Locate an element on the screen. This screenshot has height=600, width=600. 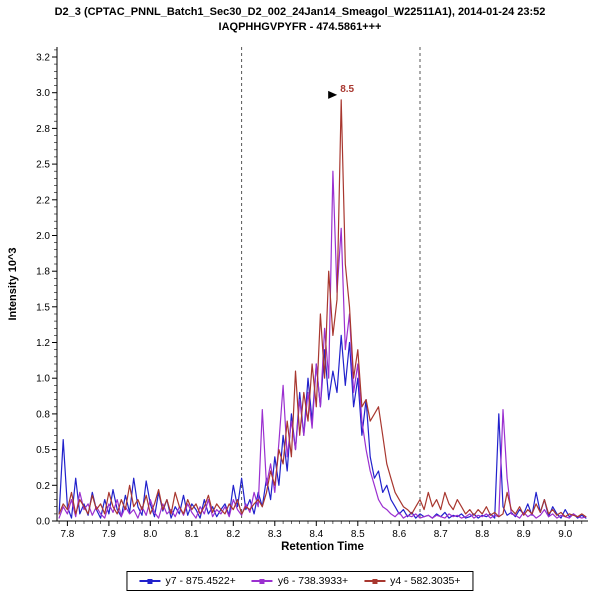
y-tick-label: 1.2 is located at coordinates (43, 343).